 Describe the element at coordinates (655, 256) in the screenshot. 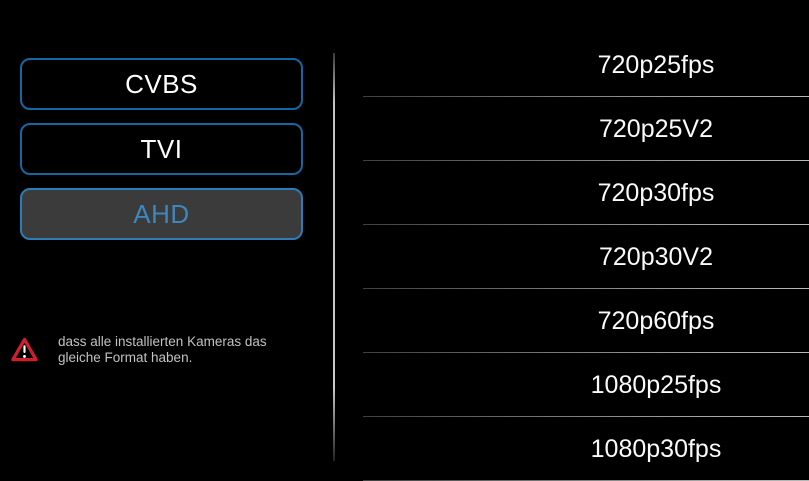

I see `format-option-label: 720p30V2` at that location.